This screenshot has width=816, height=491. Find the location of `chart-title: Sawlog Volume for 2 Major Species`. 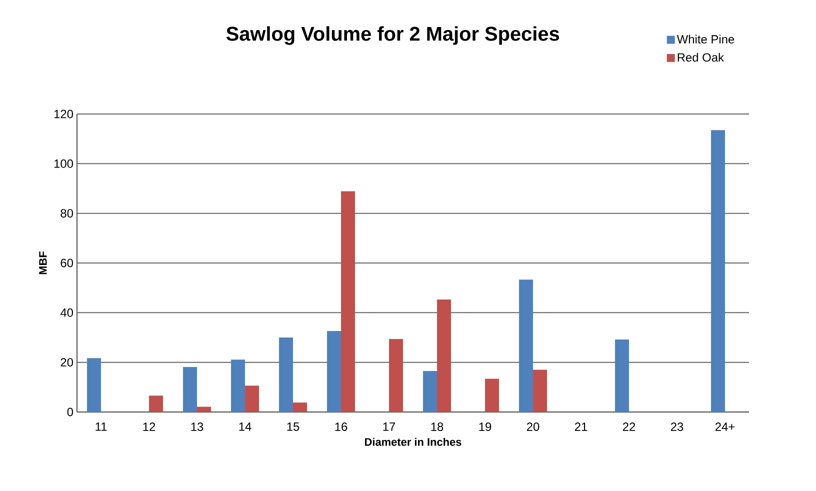

chart-title: Sawlog Volume for 2 Major Species is located at coordinates (393, 35).